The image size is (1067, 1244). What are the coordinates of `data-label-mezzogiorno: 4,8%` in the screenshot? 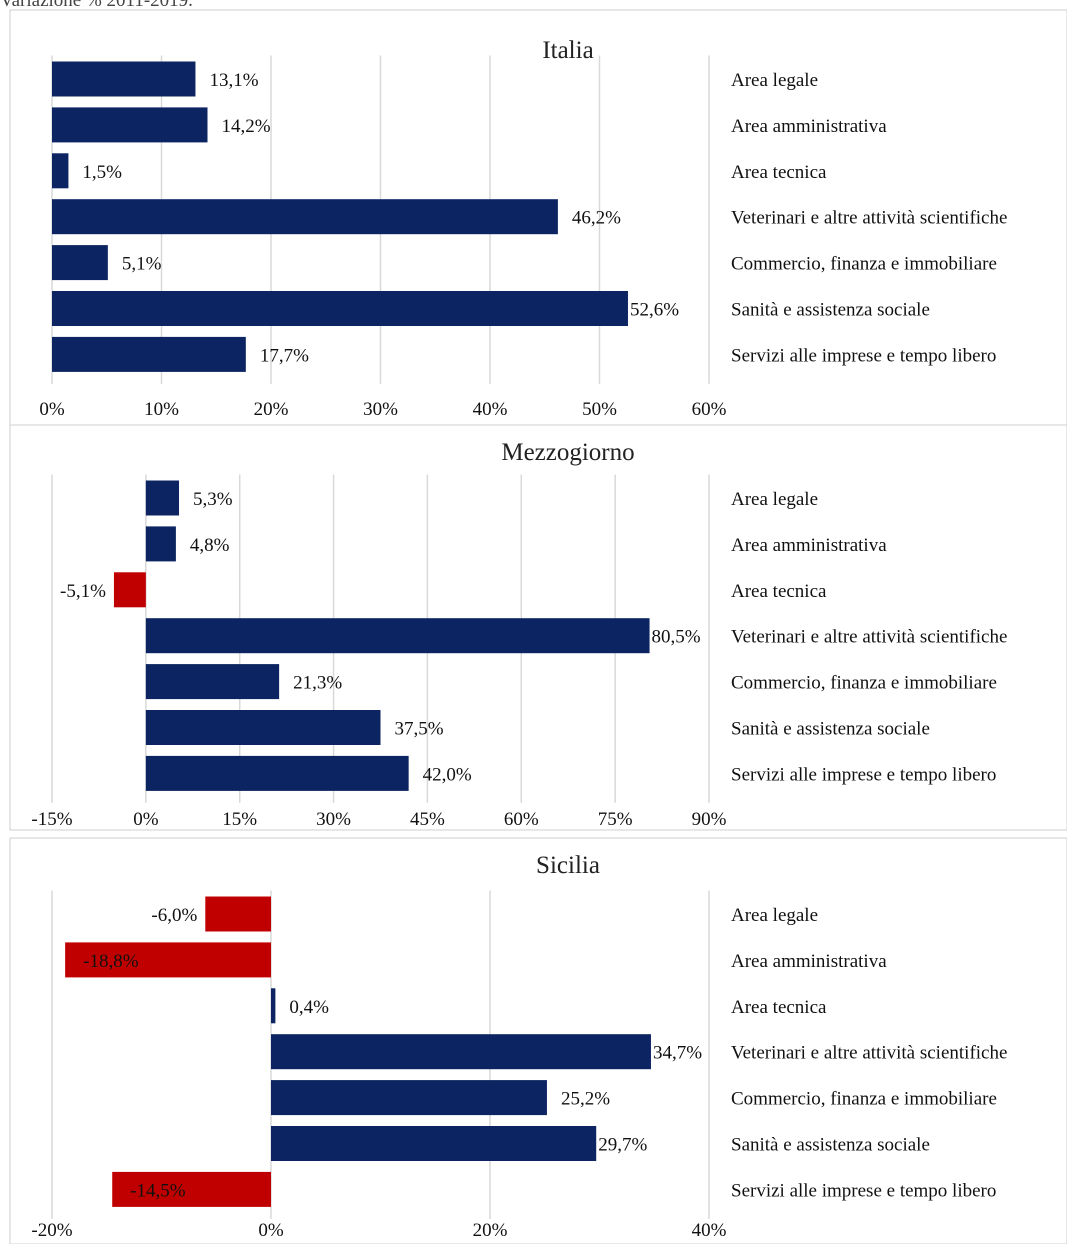 It's located at (210, 545).